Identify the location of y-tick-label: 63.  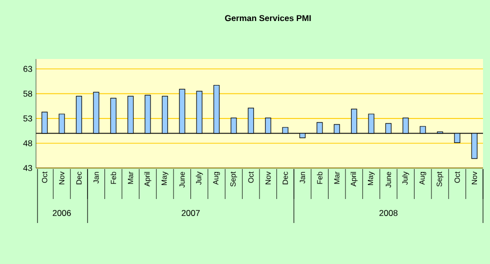
(28, 69).